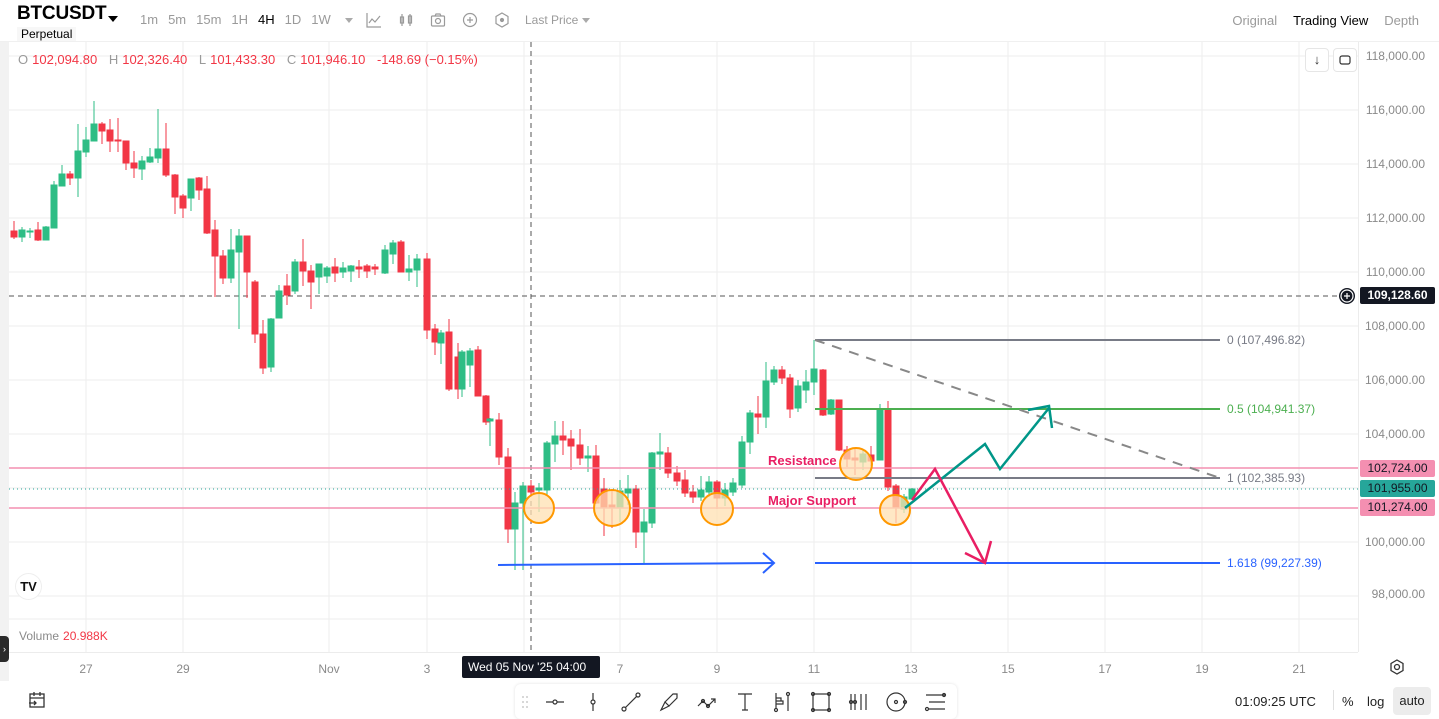 Image resolution: width=1439 pixels, height=719 pixels. What do you see at coordinates (255, 19) in the screenshot?
I see `interval-selector: 1m 5m 15m 1H 4H 1D 1W` at bounding box center [255, 19].